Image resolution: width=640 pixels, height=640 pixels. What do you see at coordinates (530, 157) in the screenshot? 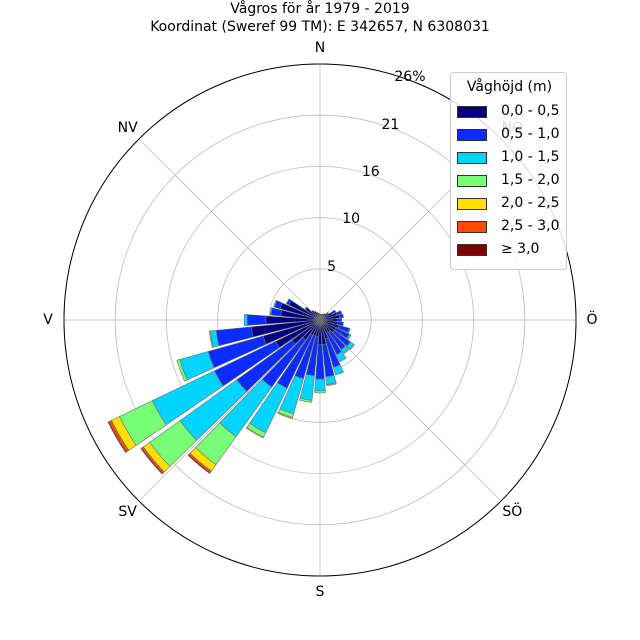
I see `legend-label: 1,0 - 1,5` at bounding box center [530, 157].